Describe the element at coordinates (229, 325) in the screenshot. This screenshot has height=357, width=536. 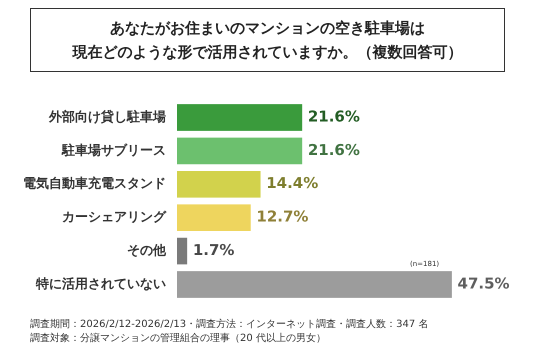
I see `text: 調査期間：2026/2/12-2026/2/13・調査方法：インターネット調査・調査人数：347 名` at that location.